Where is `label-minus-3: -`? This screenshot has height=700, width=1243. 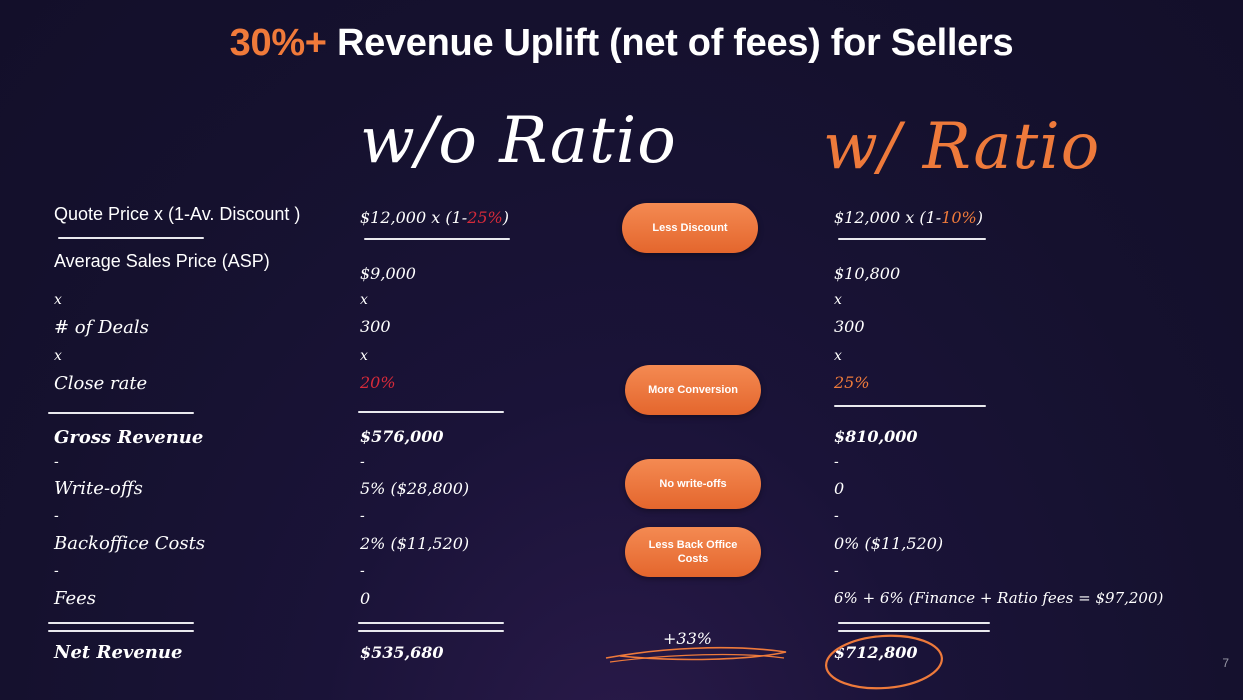 label-minus-3: - is located at coordinates (56, 571).